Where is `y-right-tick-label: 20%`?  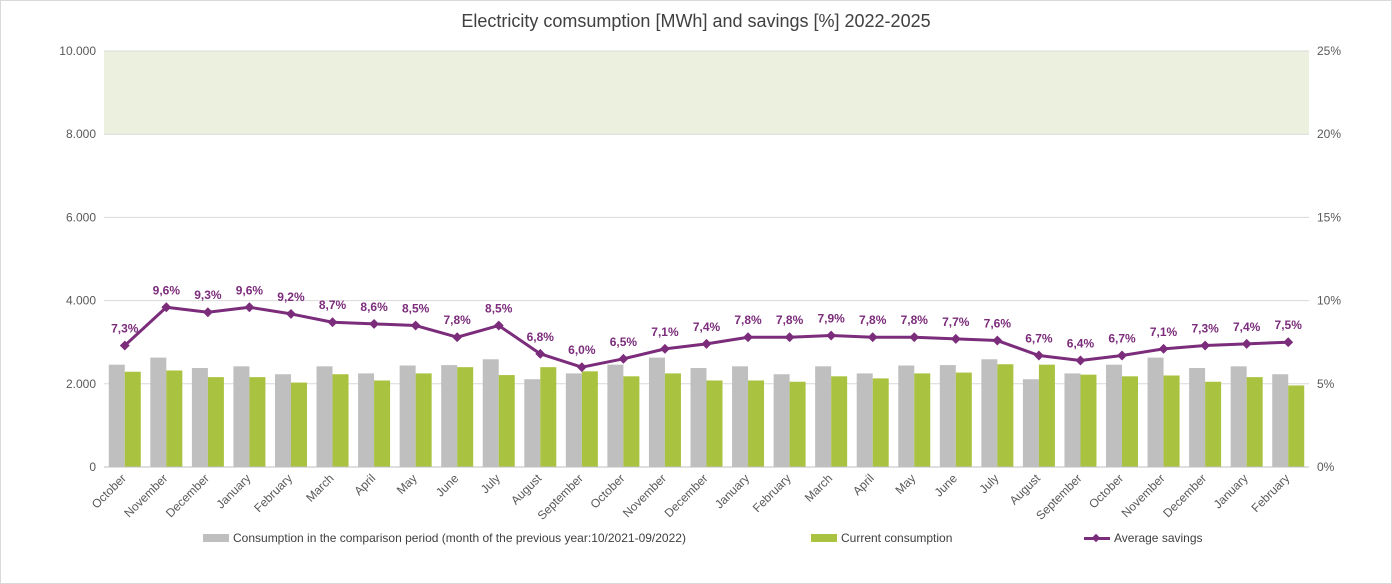 y-right-tick-label: 20% is located at coordinates (1329, 134).